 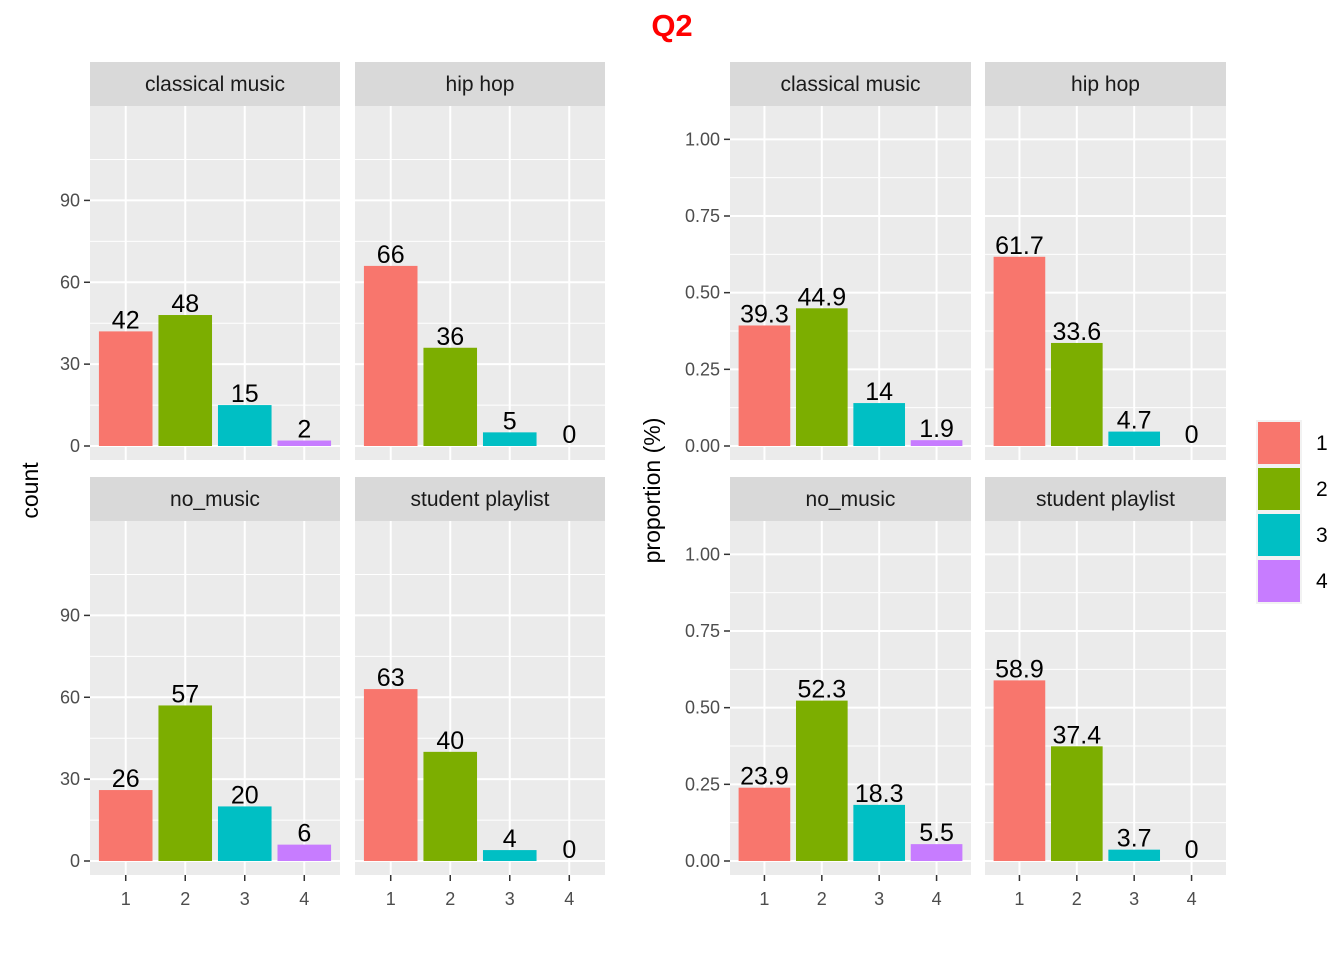 What do you see at coordinates (879, 392) in the screenshot?
I see `bar-value-label: 14` at bounding box center [879, 392].